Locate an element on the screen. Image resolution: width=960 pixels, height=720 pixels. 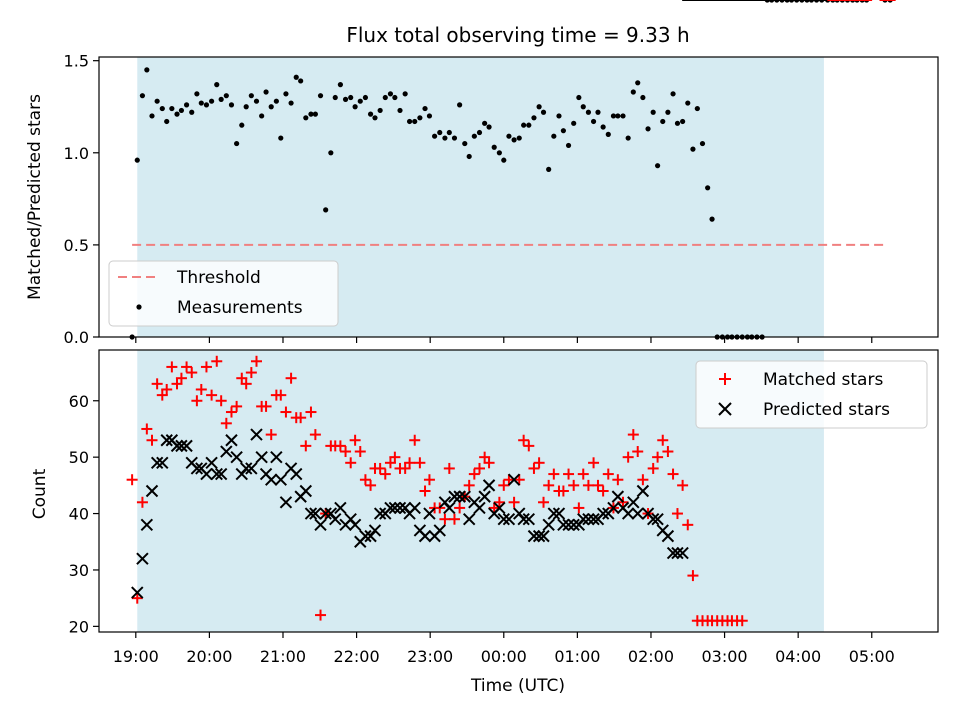
ratio-y-tick-label: 1.0 is located at coordinates (76, 153).